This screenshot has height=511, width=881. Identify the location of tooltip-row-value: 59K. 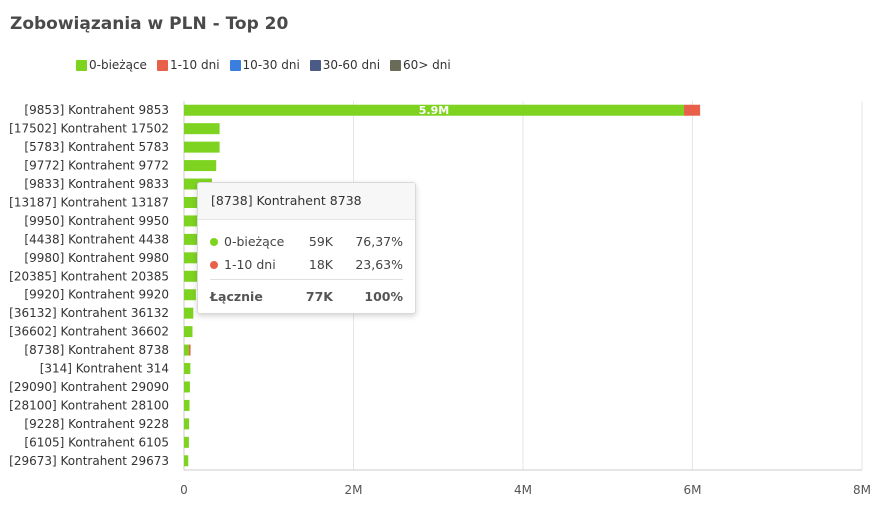
(320, 241).